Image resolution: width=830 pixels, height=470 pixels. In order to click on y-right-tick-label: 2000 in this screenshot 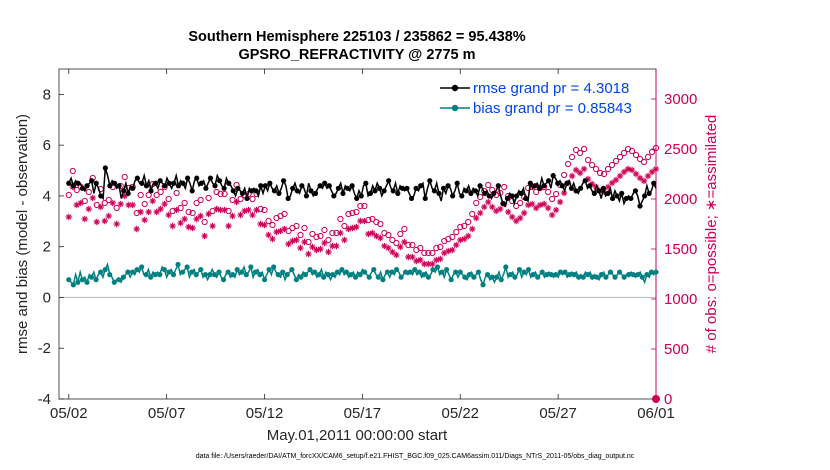, I will do `click(680, 199)`.